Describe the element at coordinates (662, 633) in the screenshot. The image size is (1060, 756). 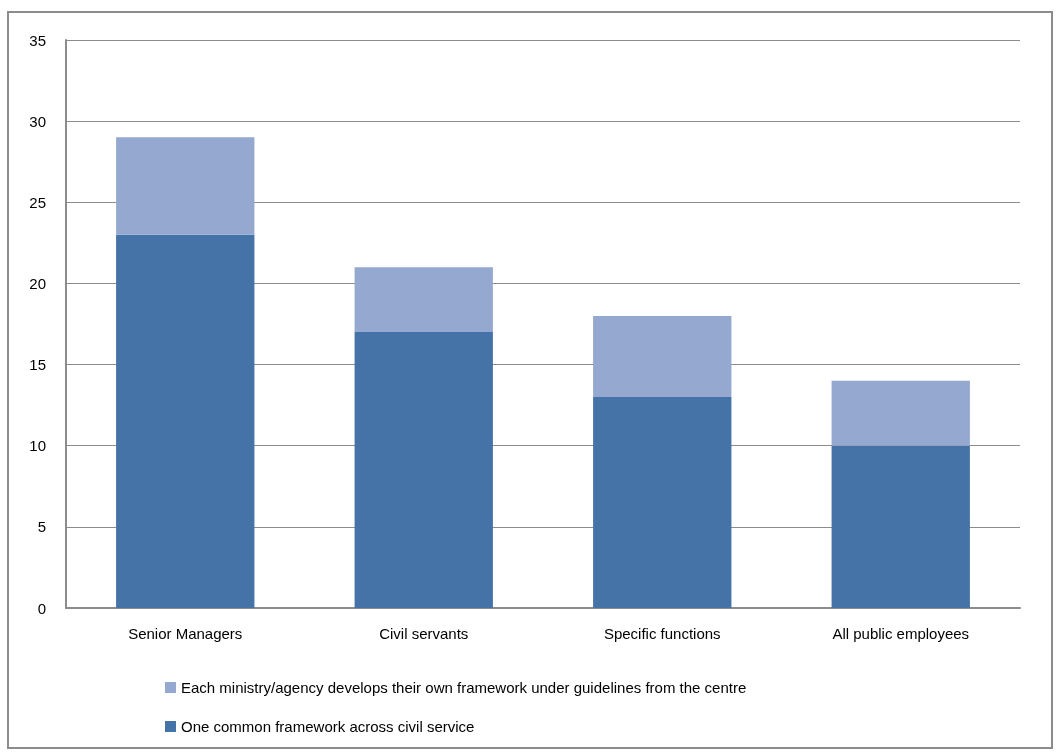
I see `x-tick-label: Specific functions` at that location.